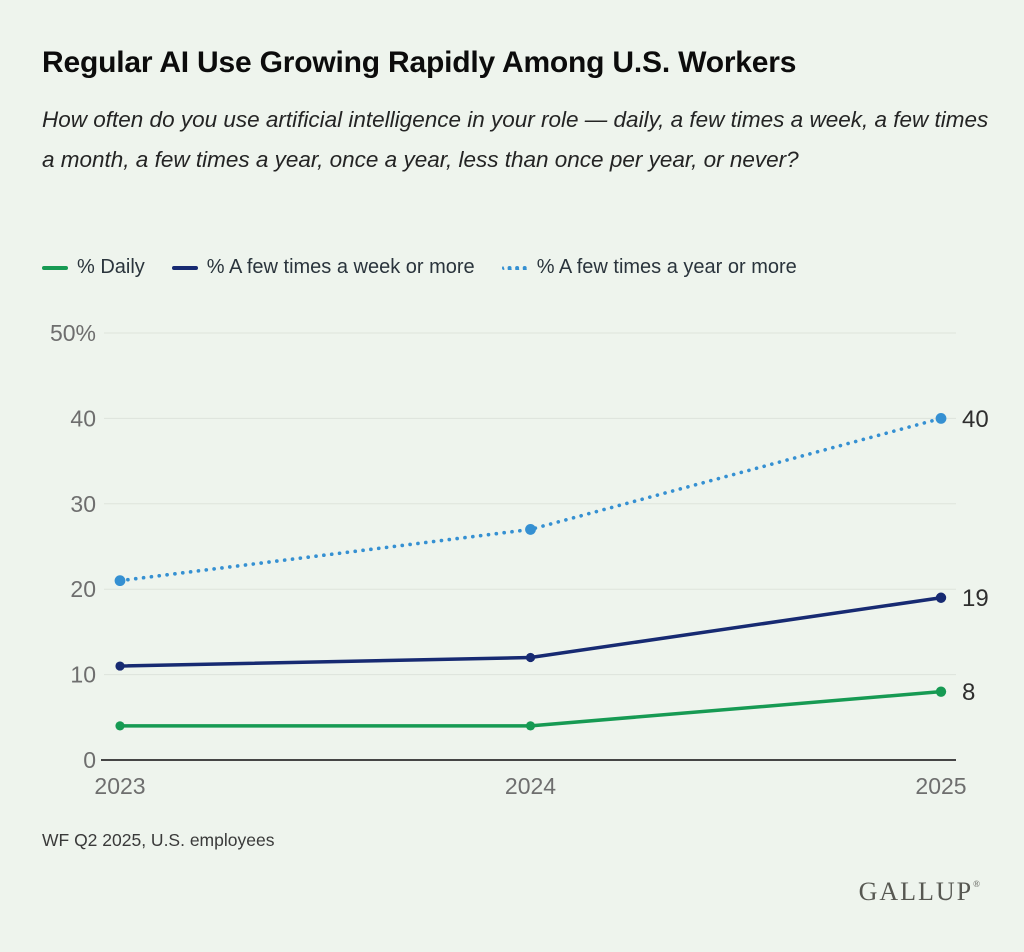 The height and width of the screenshot is (952, 1024). I want to click on source-note: WF Q2 2025, U.S. employees, so click(158, 840).